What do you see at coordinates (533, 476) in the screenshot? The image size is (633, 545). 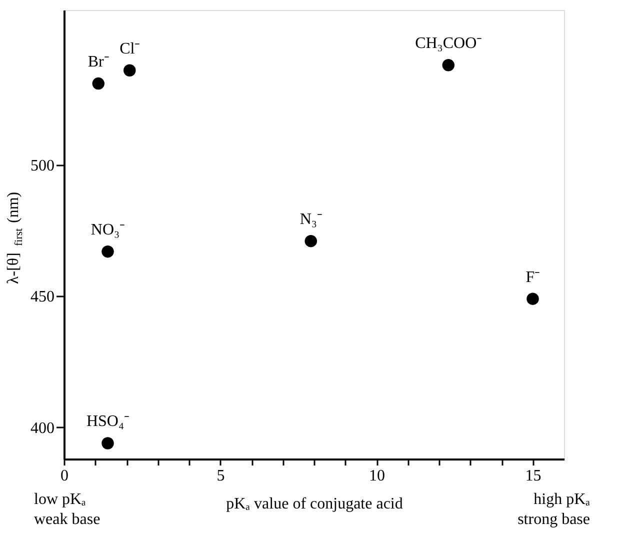 I see `x-tick-label: 15` at bounding box center [533, 476].